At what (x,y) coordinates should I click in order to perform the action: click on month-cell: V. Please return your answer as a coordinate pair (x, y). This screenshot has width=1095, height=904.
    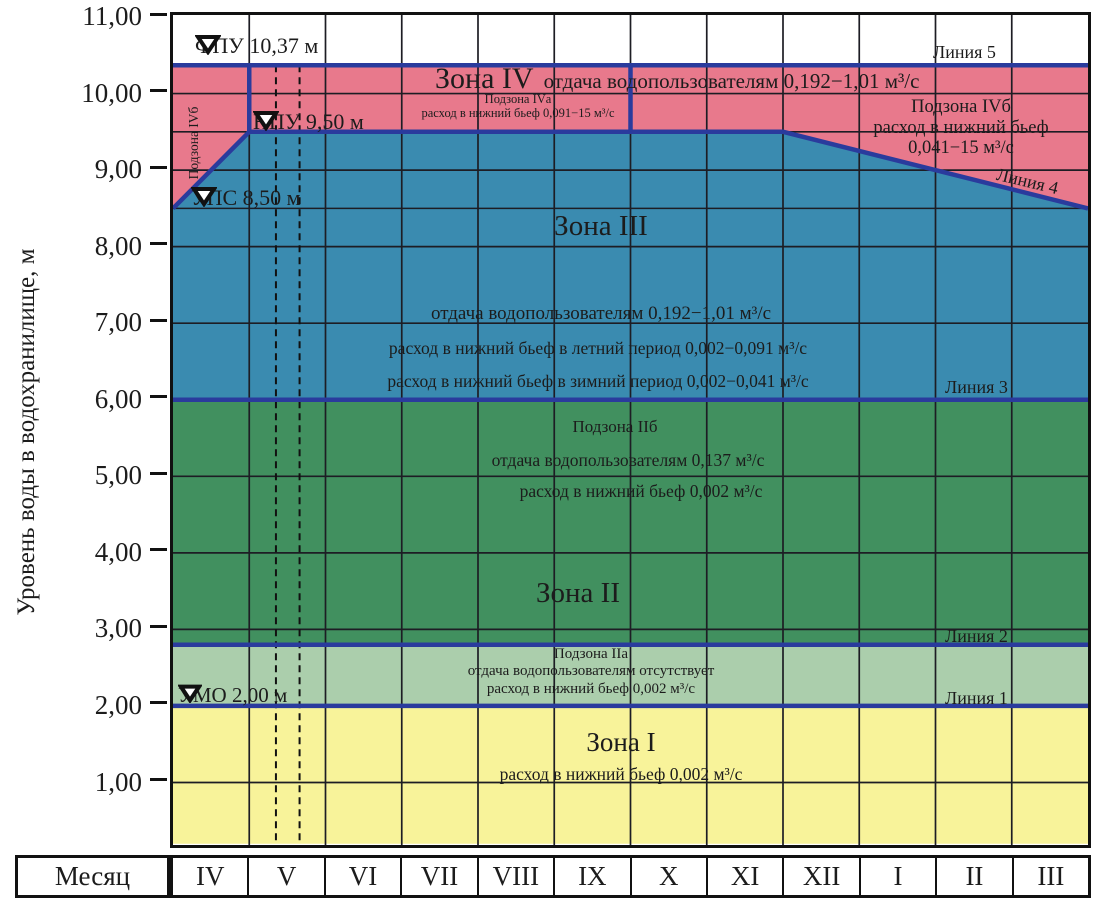
    Looking at the image, I should click on (285, 876).